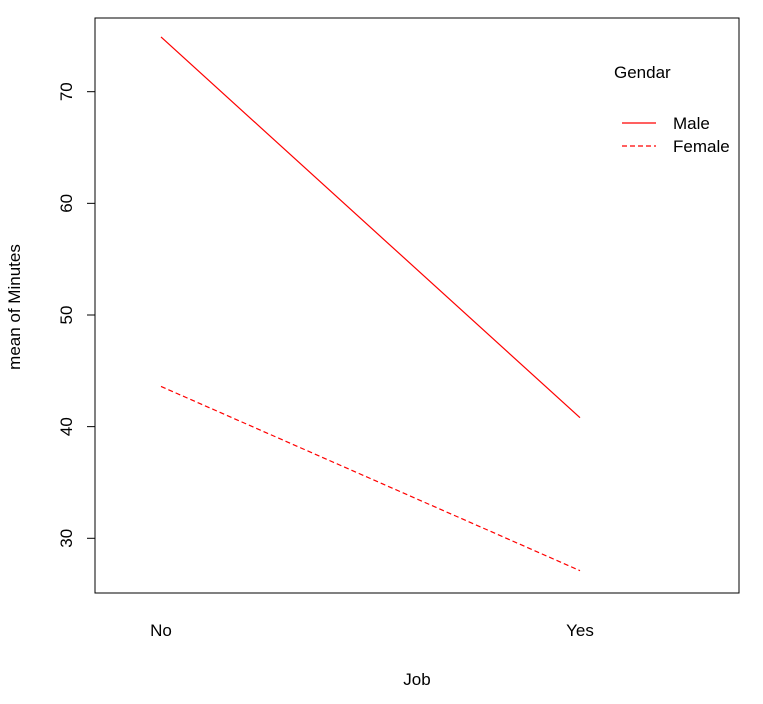 This screenshot has width=763, height=704. What do you see at coordinates (66, 538) in the screenshot?
I see `y-tick-label-30: 30` at bounding box center [66, 538].